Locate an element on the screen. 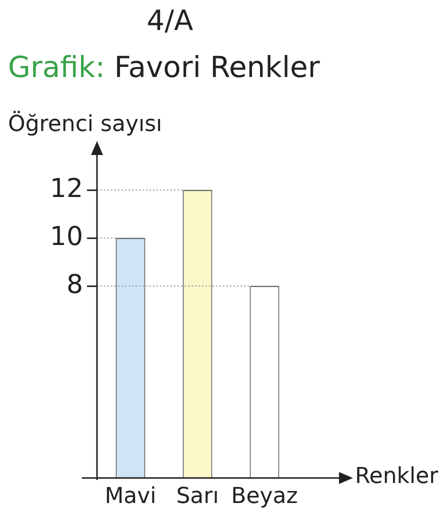  x-tick-label: Sarı is located at coordinates (197, 496).